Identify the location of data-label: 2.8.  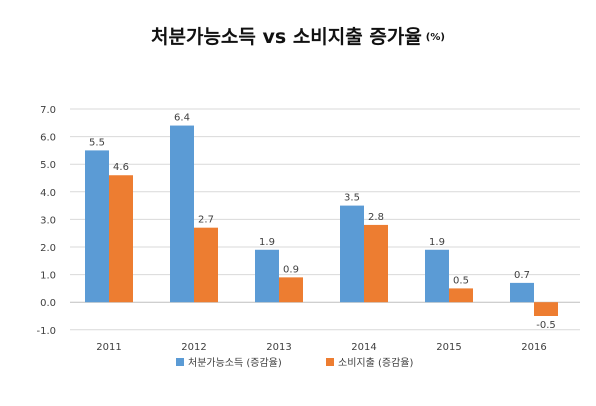
(376, 217).